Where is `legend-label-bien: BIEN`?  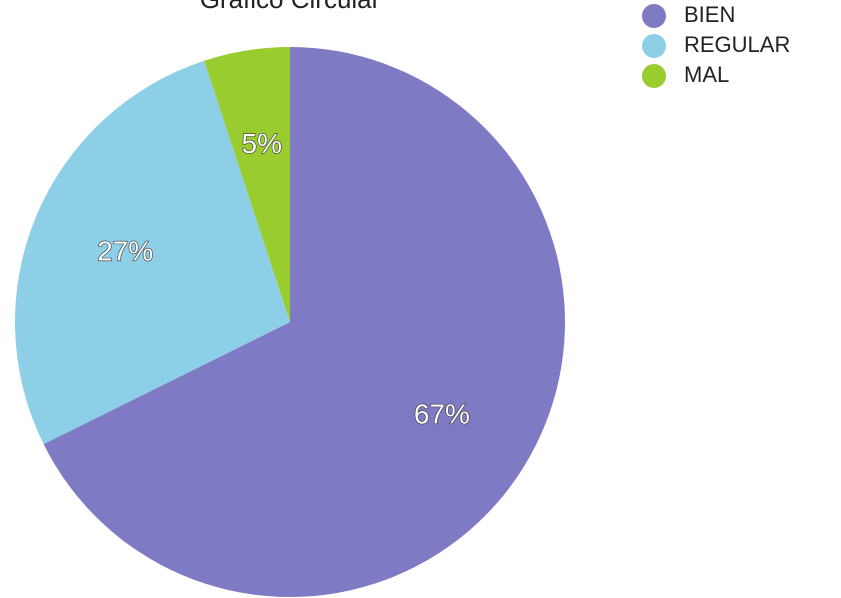 legend-label-bien: BIEN is located at coordinates (709, 14).